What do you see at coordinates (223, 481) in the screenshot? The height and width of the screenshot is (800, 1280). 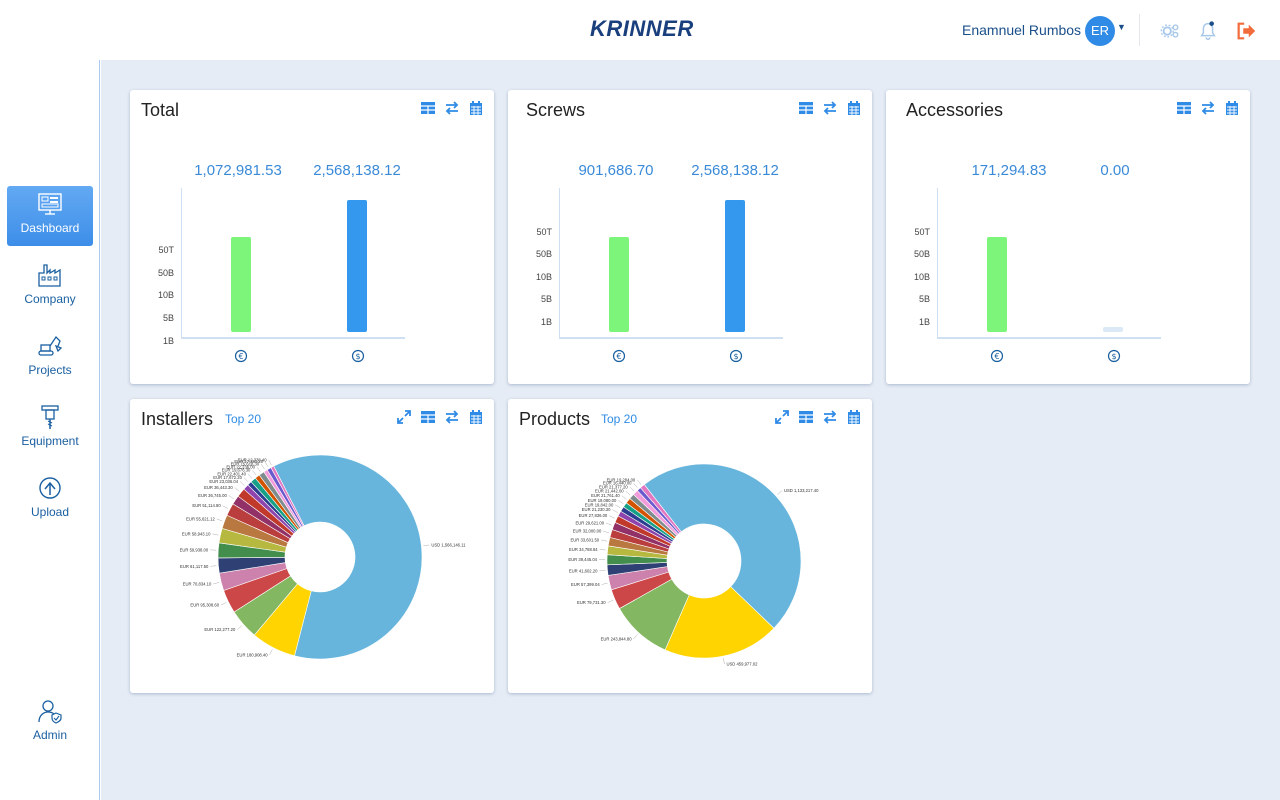 I see `pie-slice-label: EUR 23,036.04` at bounding box center [223, 481].